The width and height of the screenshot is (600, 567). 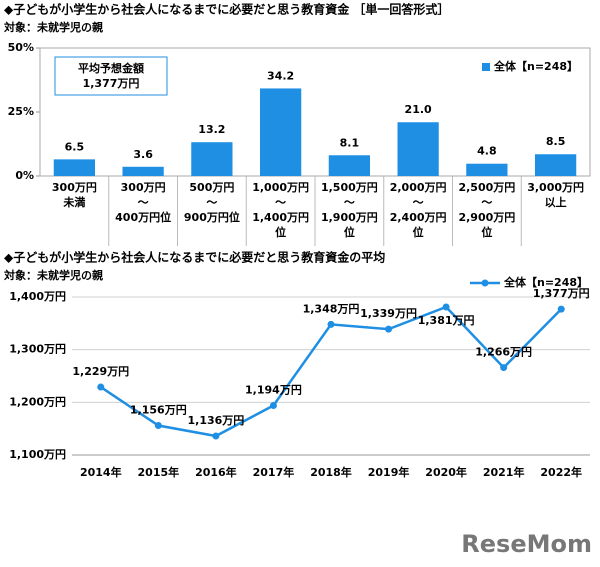 What do you see at coordinates (216, 472) in the screenshot?
I see `x-tick-label: 2016年` at bounding box center [216, 472].